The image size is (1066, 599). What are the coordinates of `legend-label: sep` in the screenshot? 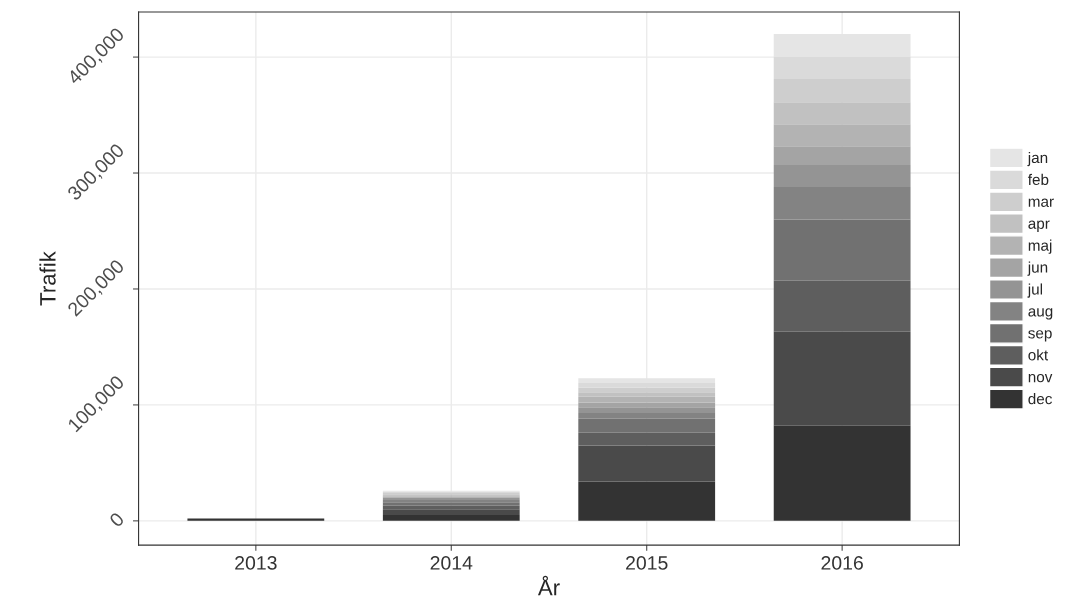 It's located at (1040, 336).